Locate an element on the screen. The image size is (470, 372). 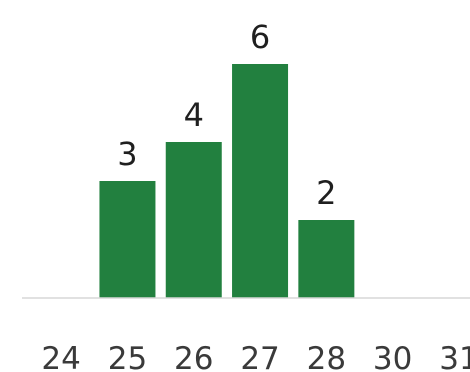
value-label-26: 4 is located at coordinates (194, 115).